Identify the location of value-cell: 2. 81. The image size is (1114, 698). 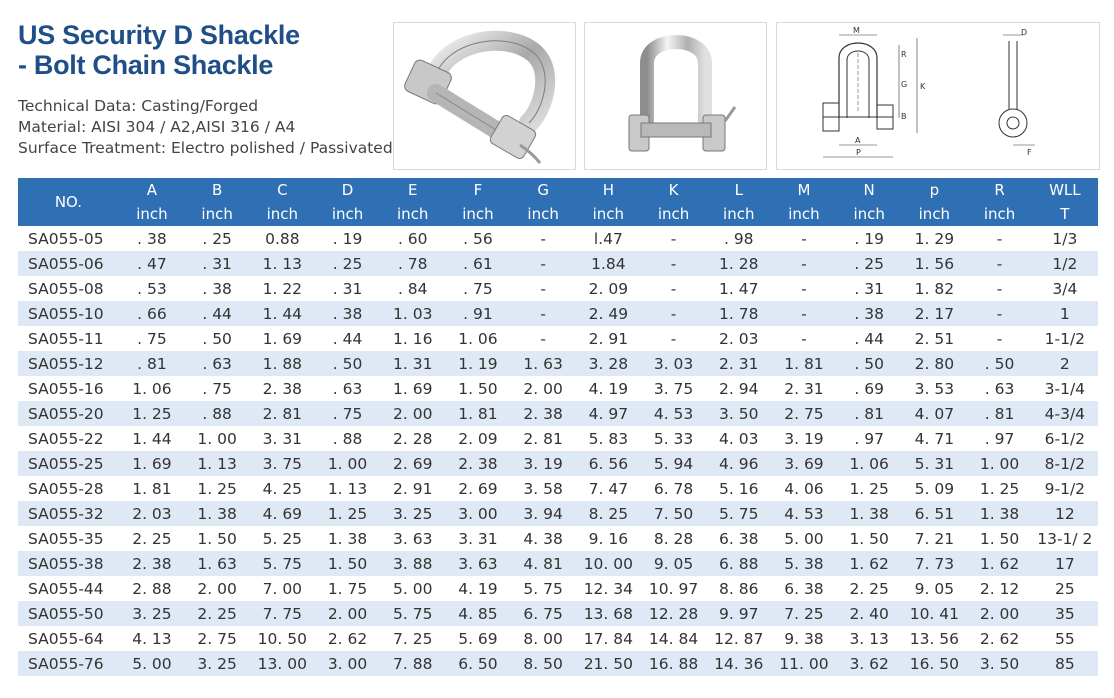
(282, 413).